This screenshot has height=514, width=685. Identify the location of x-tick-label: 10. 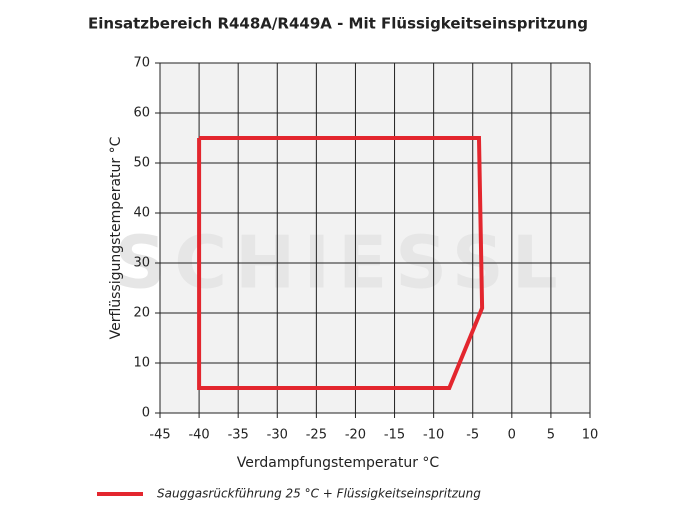
(590, 435).